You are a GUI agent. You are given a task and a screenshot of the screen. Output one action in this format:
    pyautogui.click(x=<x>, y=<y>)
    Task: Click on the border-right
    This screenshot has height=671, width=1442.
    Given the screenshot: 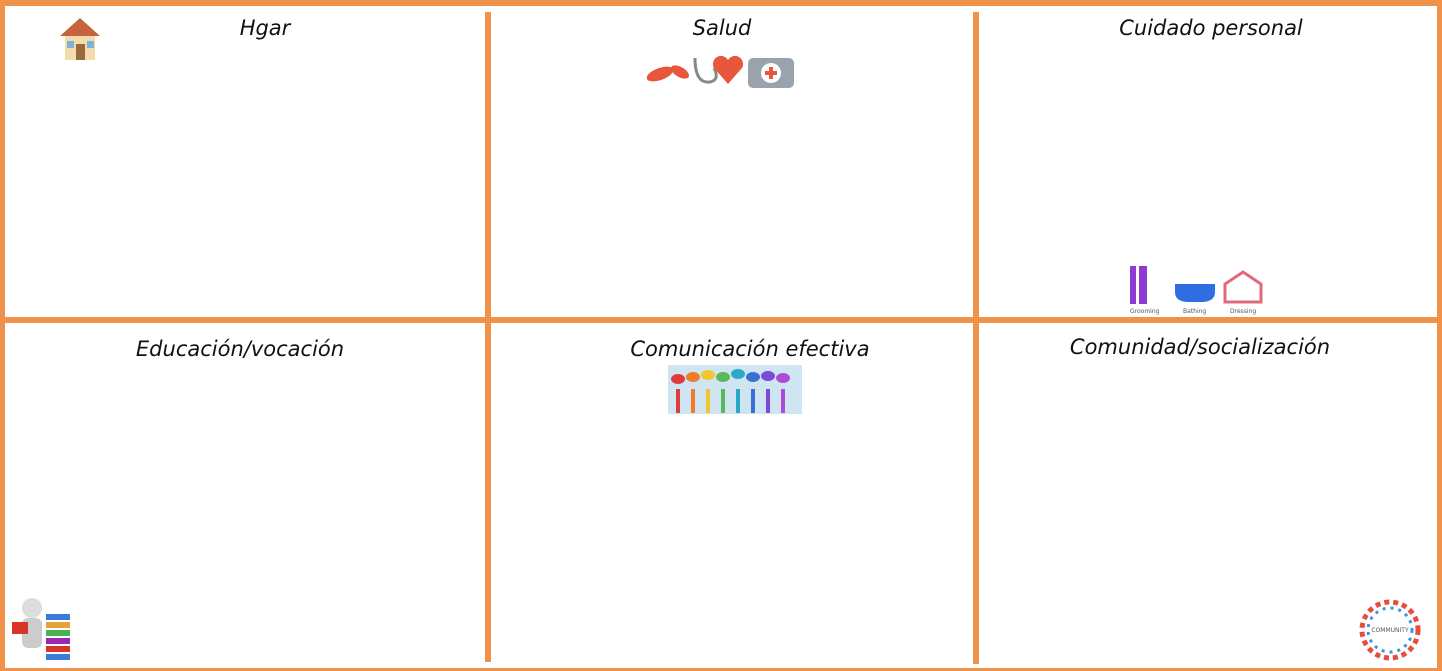 What is the action you would take?
    pyautogui.click(x=1439, y=335)
    